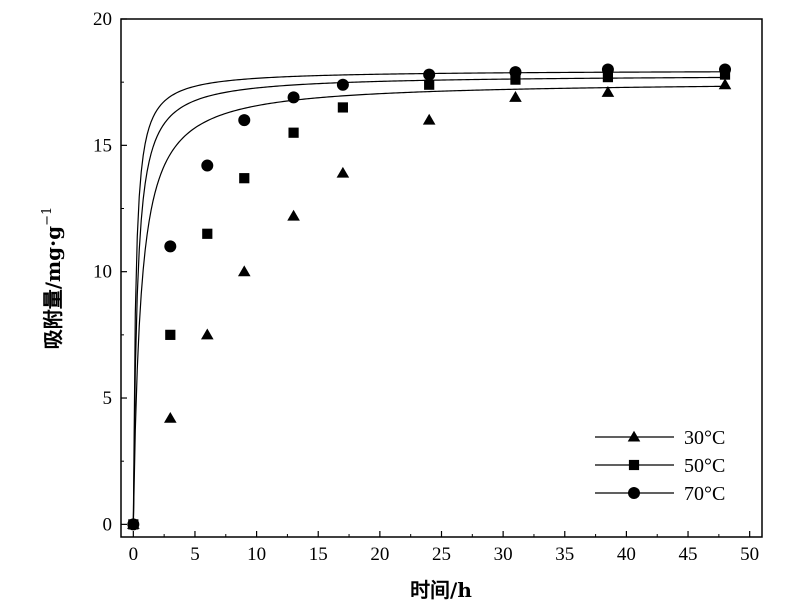 The image size is (800, 609). What do you see at coordinates (660, 466) in the screenshot?
I see `legend: 30°C 50°C 70°C` at bounding box center [660, 466].